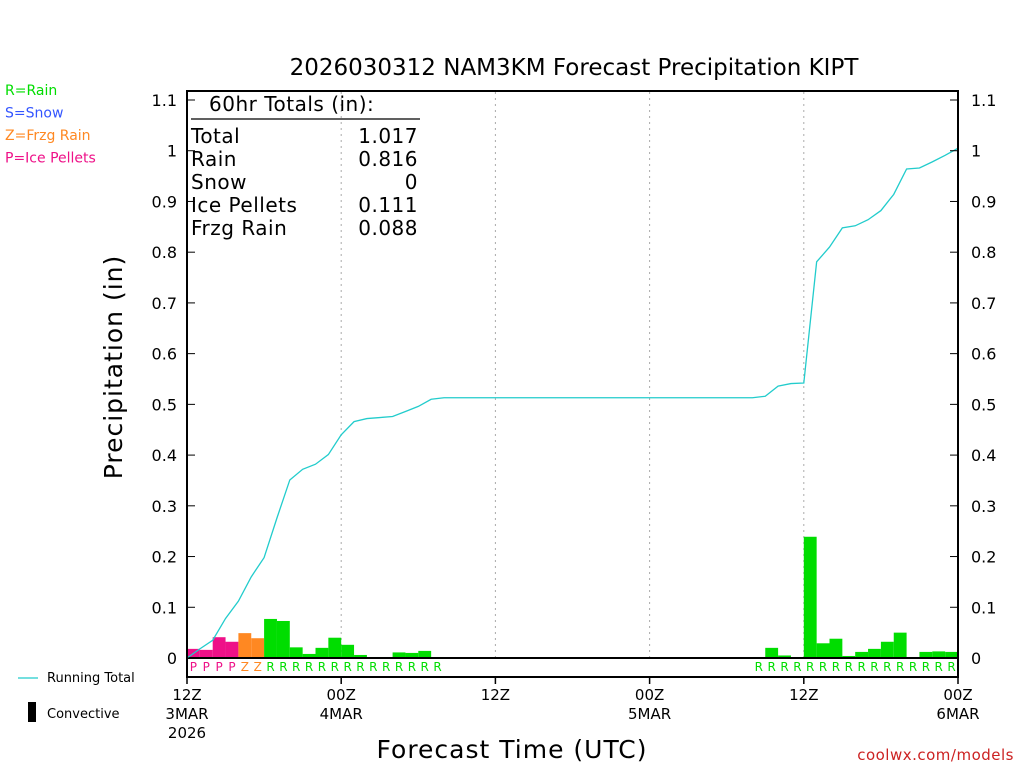 This screenshot has width=1024, height=768. What do you see at coordinates (187, 733) in the screenshot?
I see `x-tick-year: 2026` at bounding box center [187, 733].